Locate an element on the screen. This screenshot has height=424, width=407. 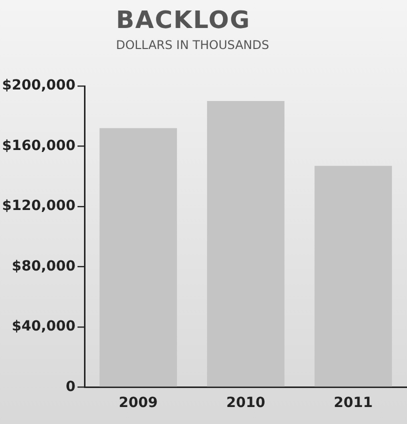
y-tick-label: $120,000 is located at coordinates (39, 206).